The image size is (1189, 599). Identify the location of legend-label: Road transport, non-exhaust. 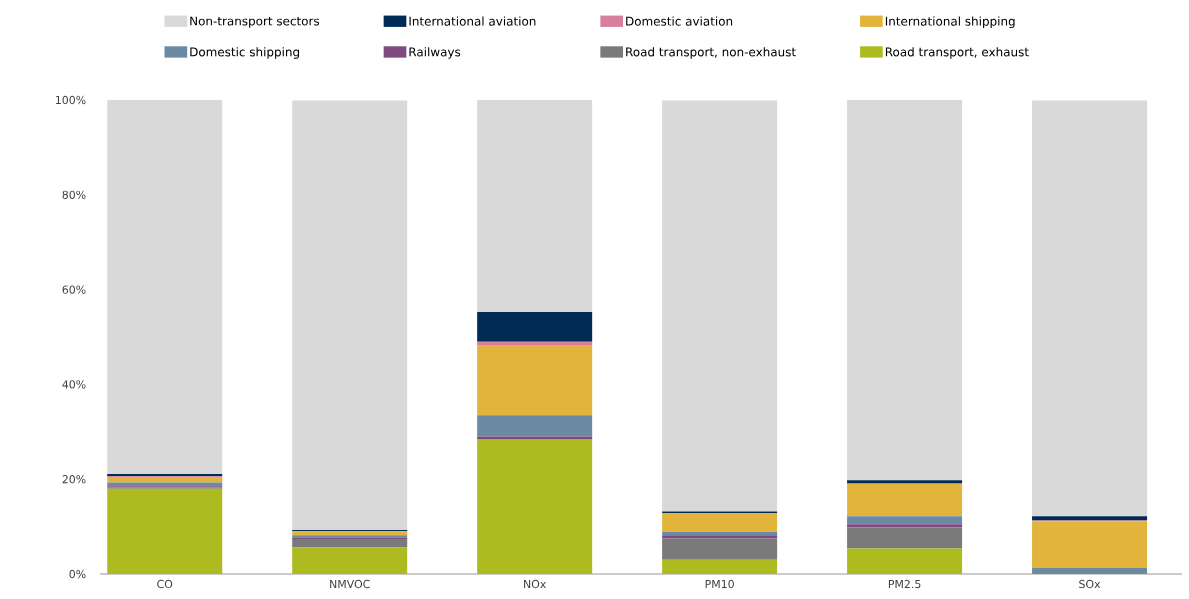
(711, 53).